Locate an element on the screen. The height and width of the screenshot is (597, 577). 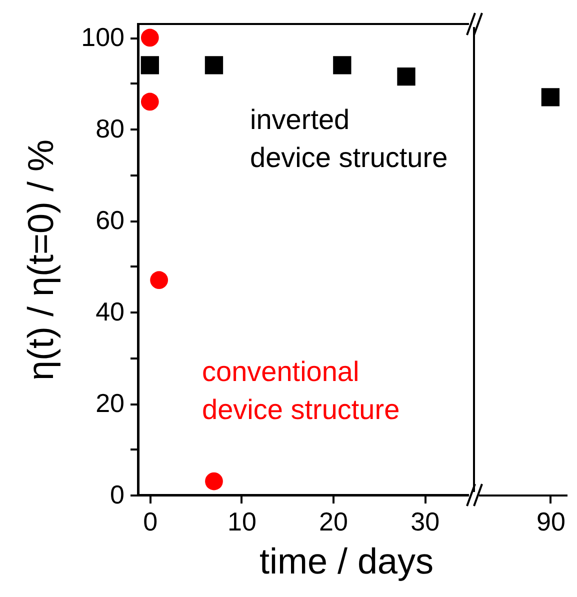
x-axis-title: time / days is located at coordinates (346, 561).